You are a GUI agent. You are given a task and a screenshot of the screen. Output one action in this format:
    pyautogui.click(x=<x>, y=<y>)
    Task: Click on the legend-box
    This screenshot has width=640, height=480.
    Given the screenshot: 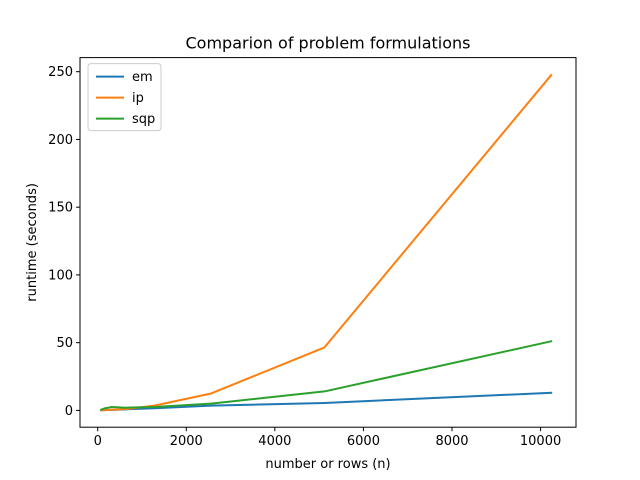 What is the action you would take?
    pyautogui.click(x=124, y=97)
    